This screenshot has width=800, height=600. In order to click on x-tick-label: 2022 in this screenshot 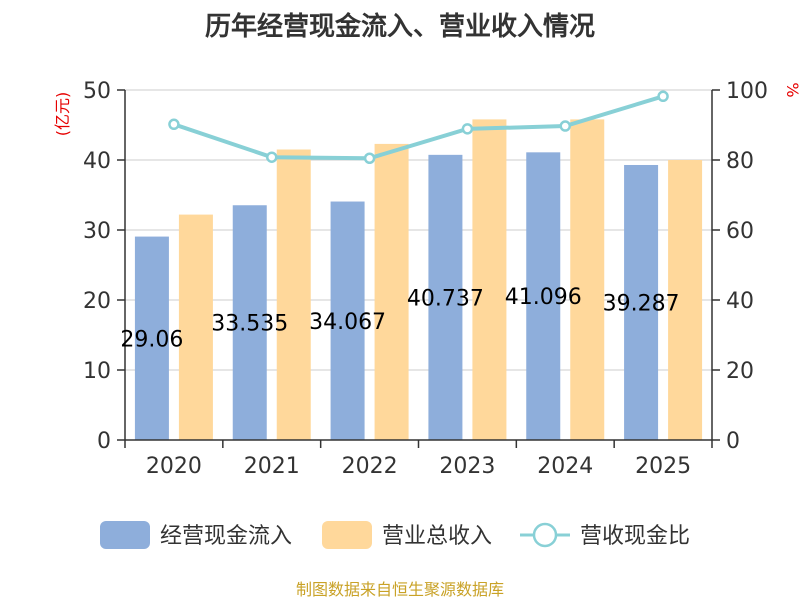, I will do `click(370, 466)`.